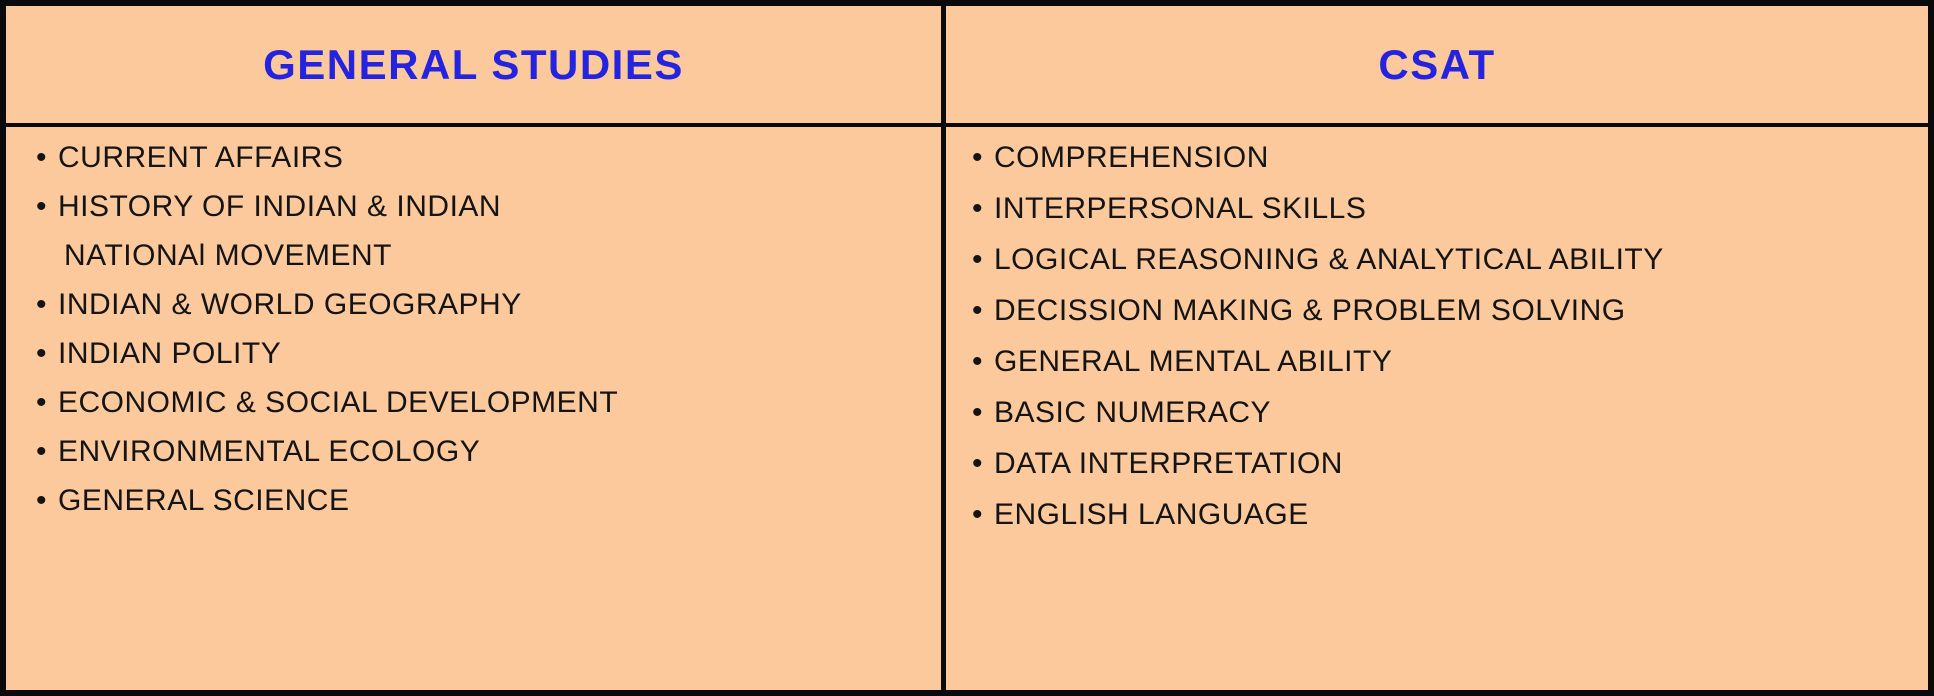  Describe the element at coordinates (1193, 361) in the screenshot. I see `topic-label: GENERAL MENTAL ABILITY` at that location.